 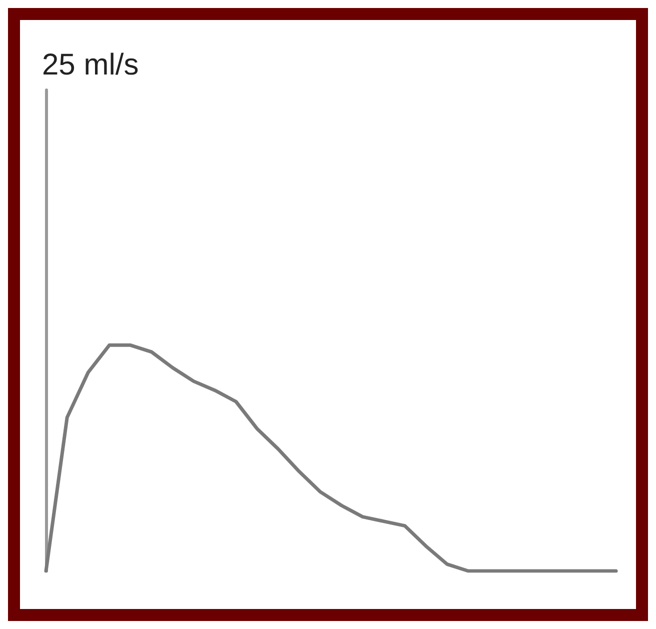 I want to click on text: 25 ml/s, so click(x=90, y=65).